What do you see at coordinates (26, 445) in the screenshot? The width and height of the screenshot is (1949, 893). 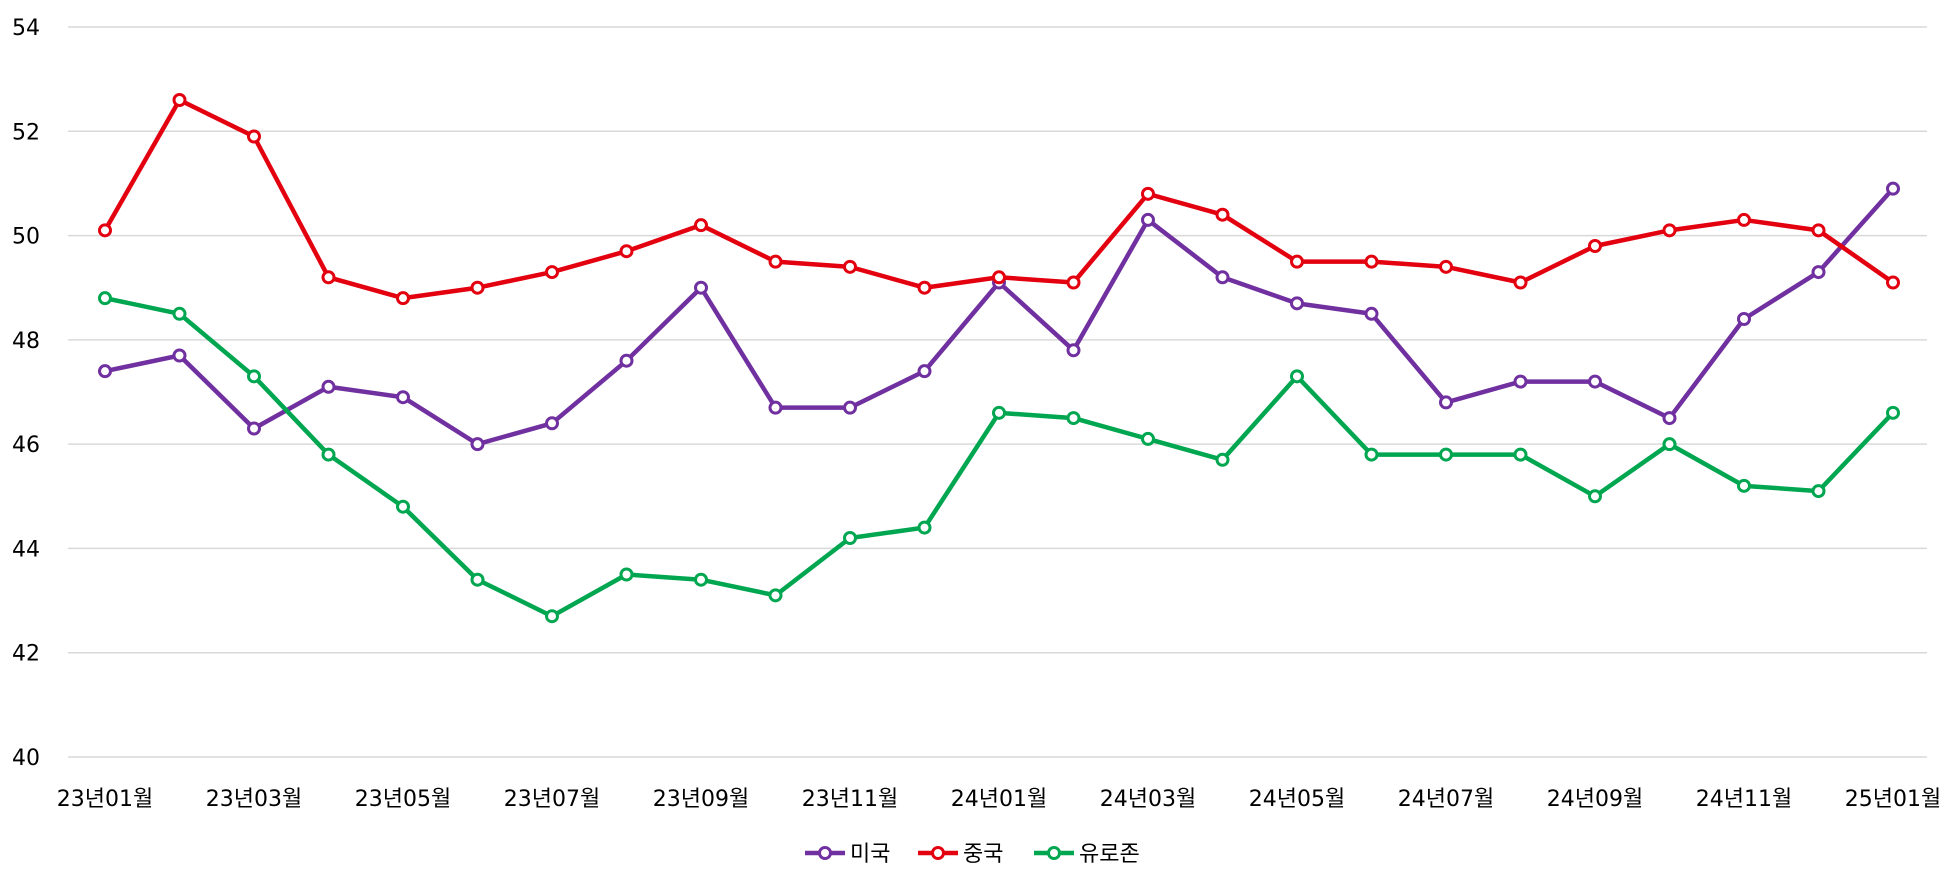 I see `y-tick-label: 46` at bounding box center [26, 445].